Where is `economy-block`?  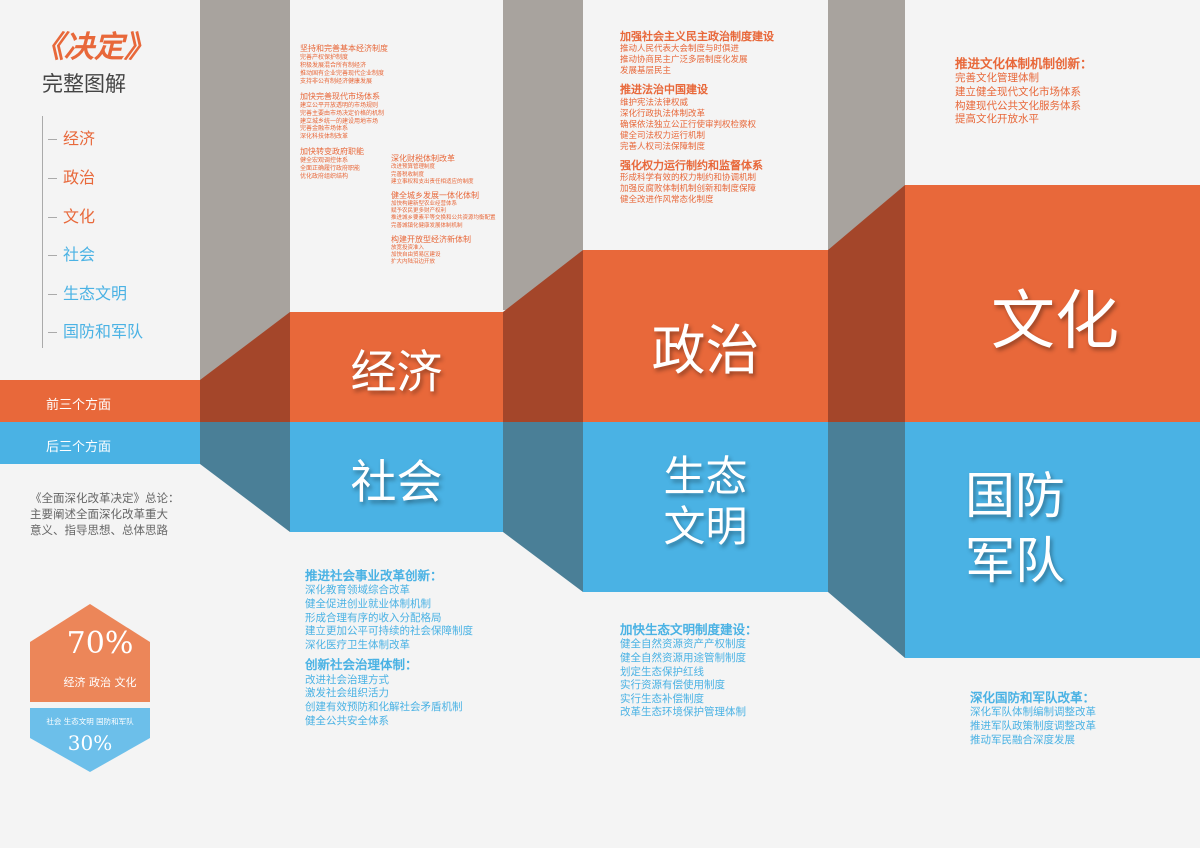
economy-block is located at coordinates (396, 367).